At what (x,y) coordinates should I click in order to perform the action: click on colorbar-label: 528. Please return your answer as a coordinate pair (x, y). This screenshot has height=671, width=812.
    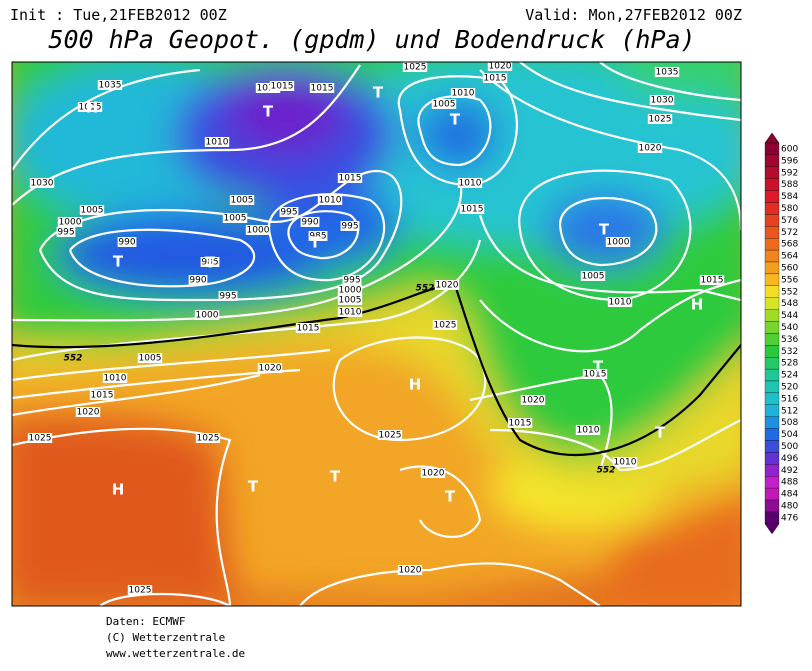
    Looking at the image, I should click on (789, 364).